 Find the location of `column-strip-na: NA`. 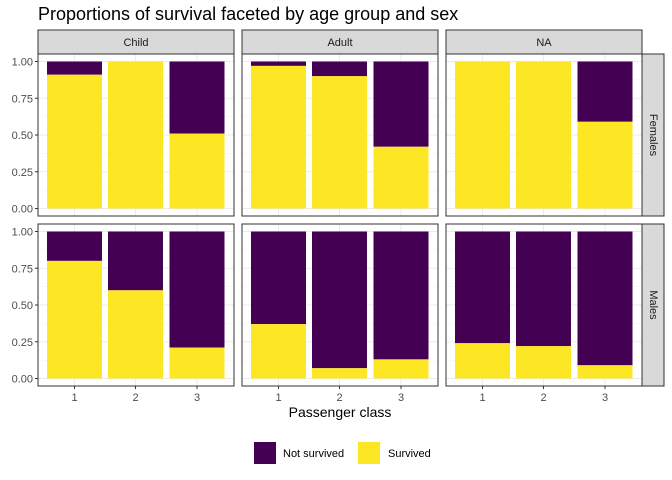

column-strip-na: NA is located at coordinates (544, 42).